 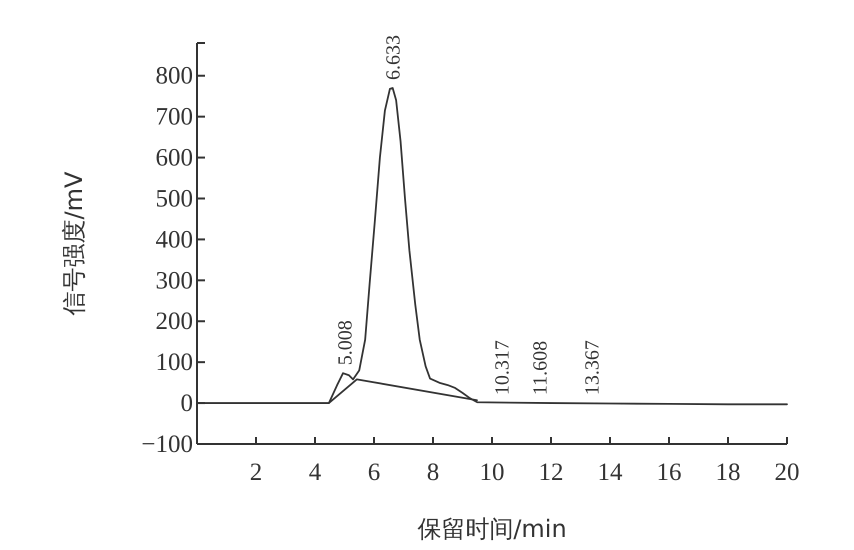 I want to click on annotation: 11.608, so click(x=540, y=368).